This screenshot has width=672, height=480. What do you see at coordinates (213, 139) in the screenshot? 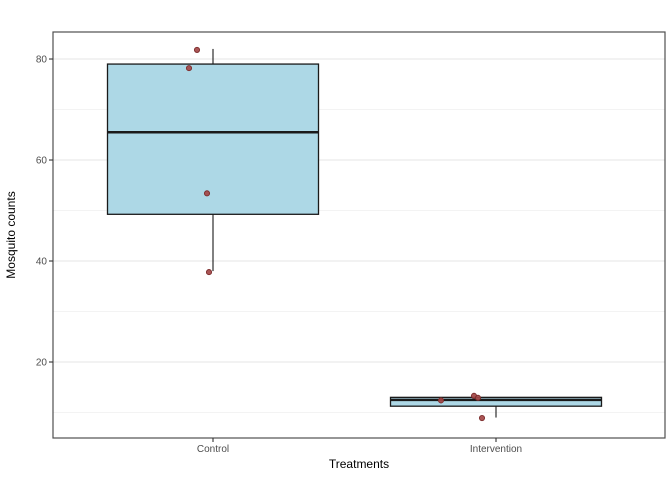
I see `box-control` at bounding box center [213, 139].